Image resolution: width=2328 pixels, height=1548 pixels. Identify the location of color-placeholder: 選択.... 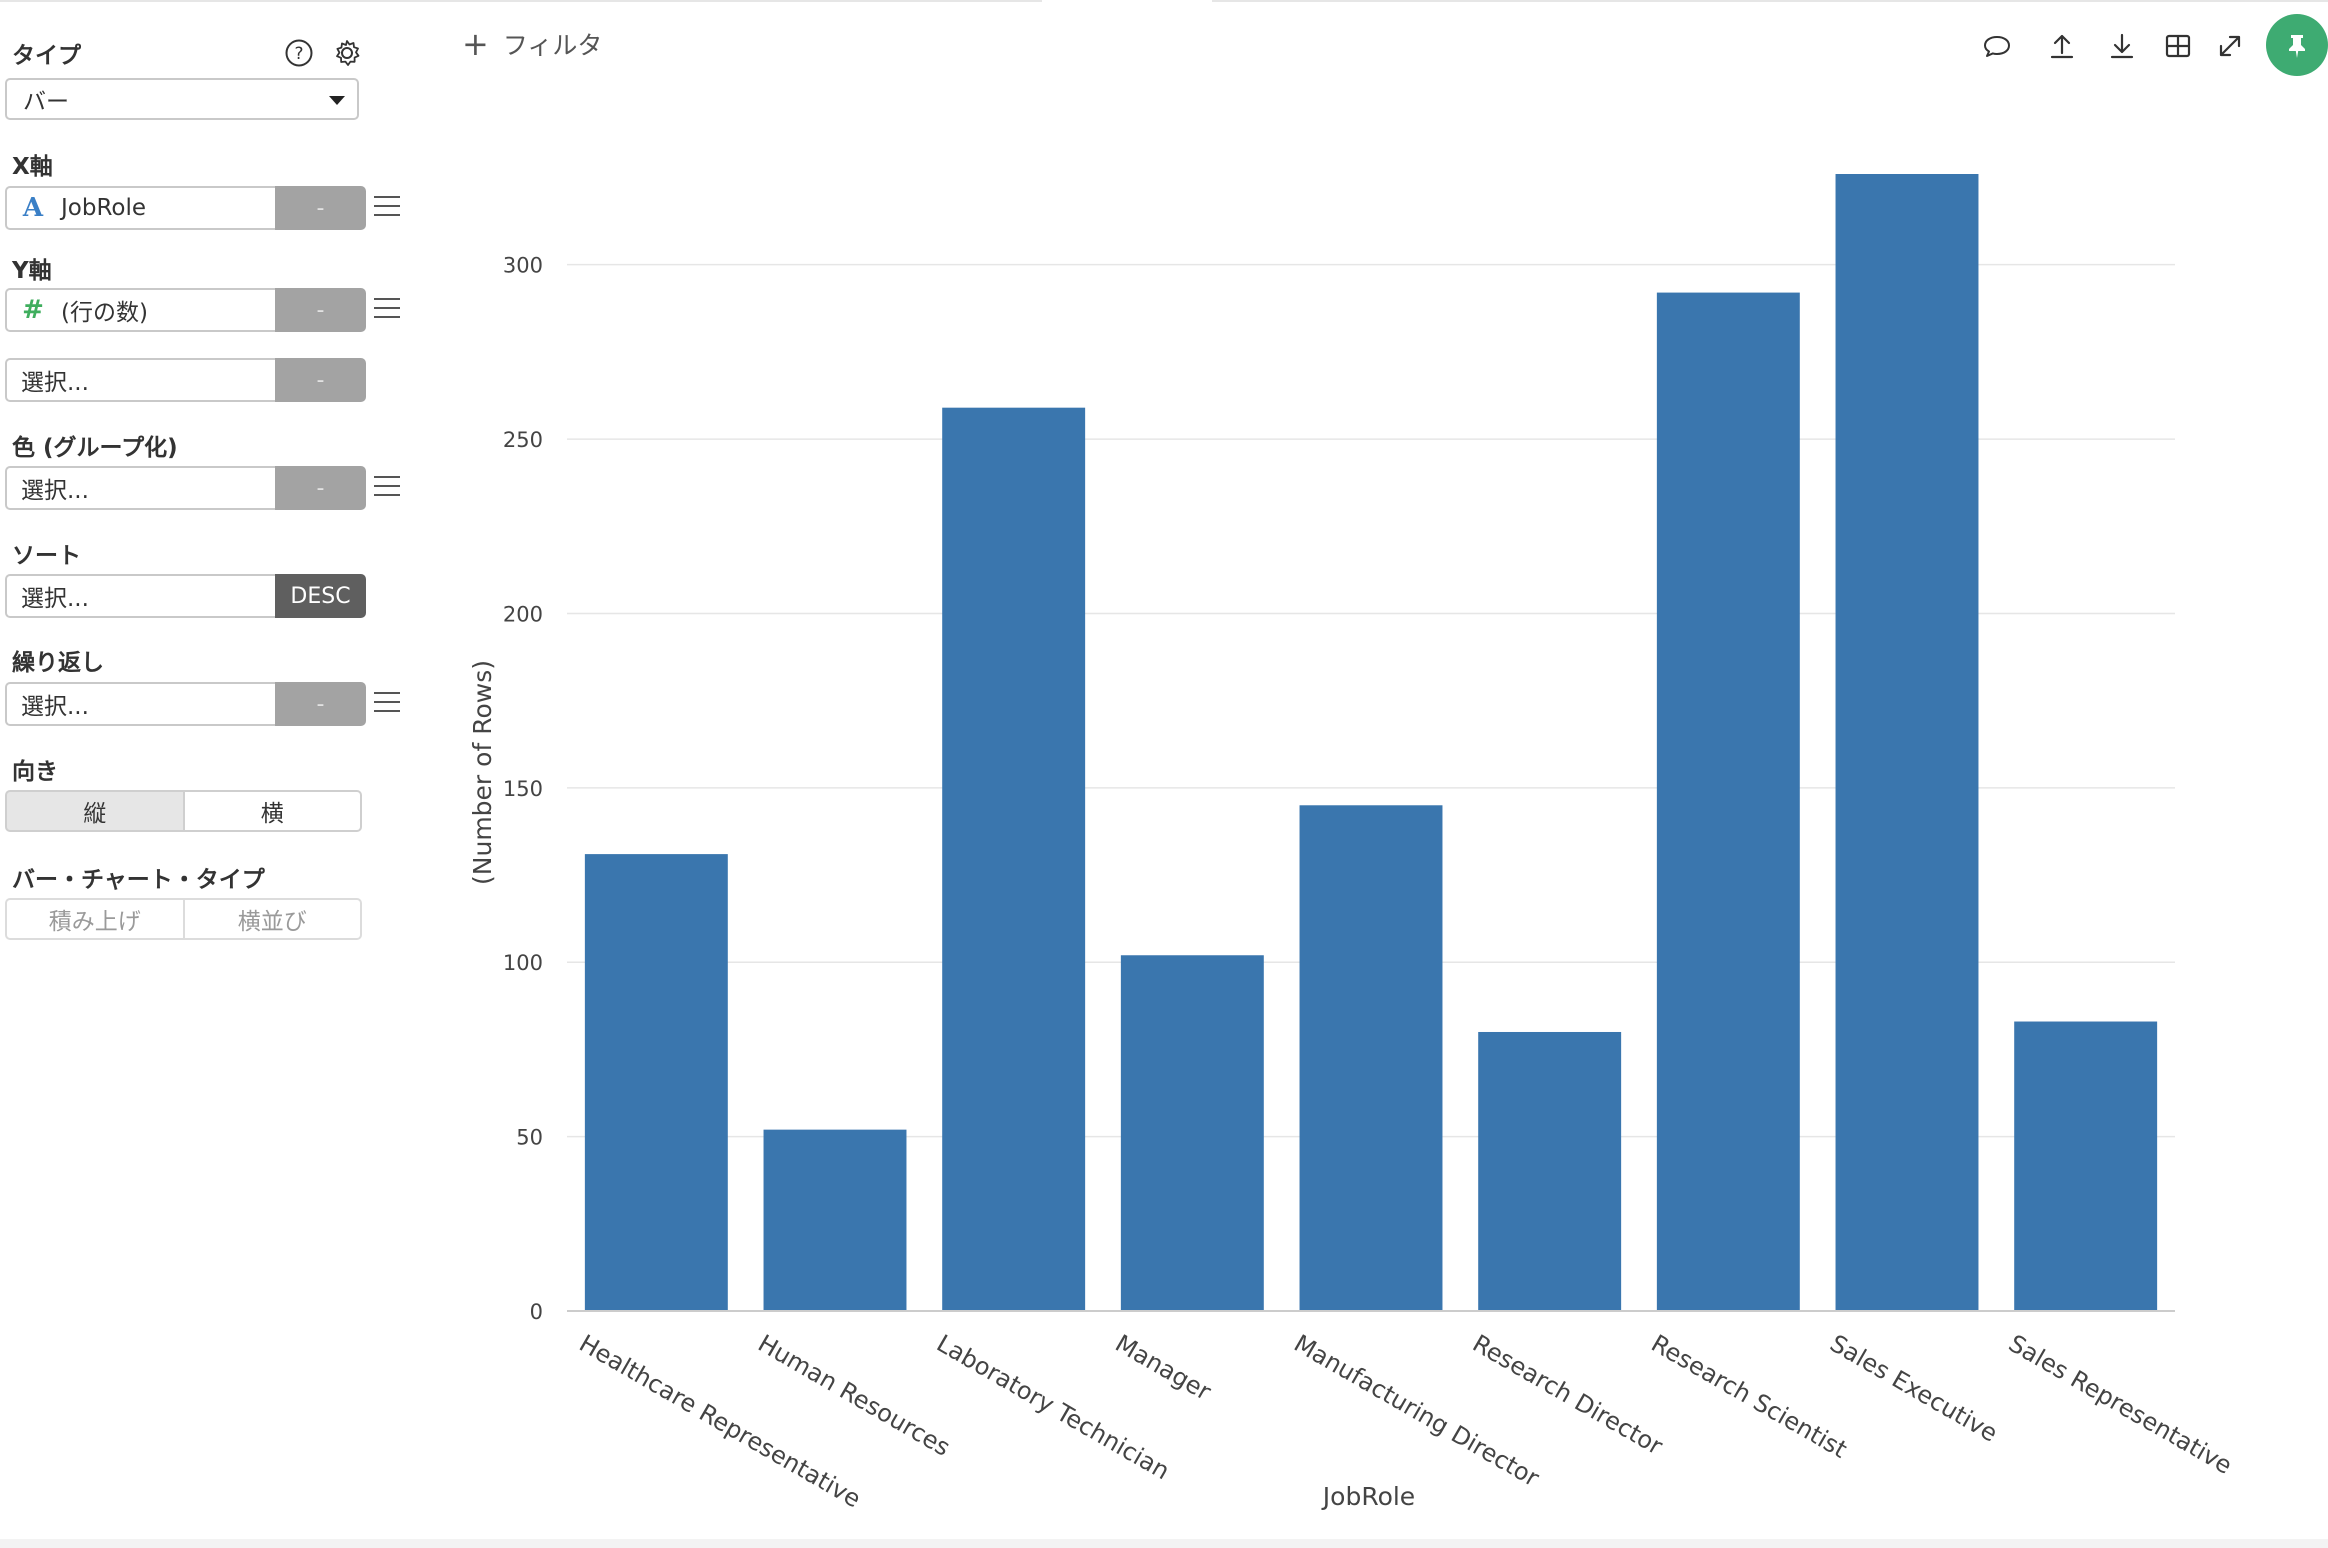
(55, 491).